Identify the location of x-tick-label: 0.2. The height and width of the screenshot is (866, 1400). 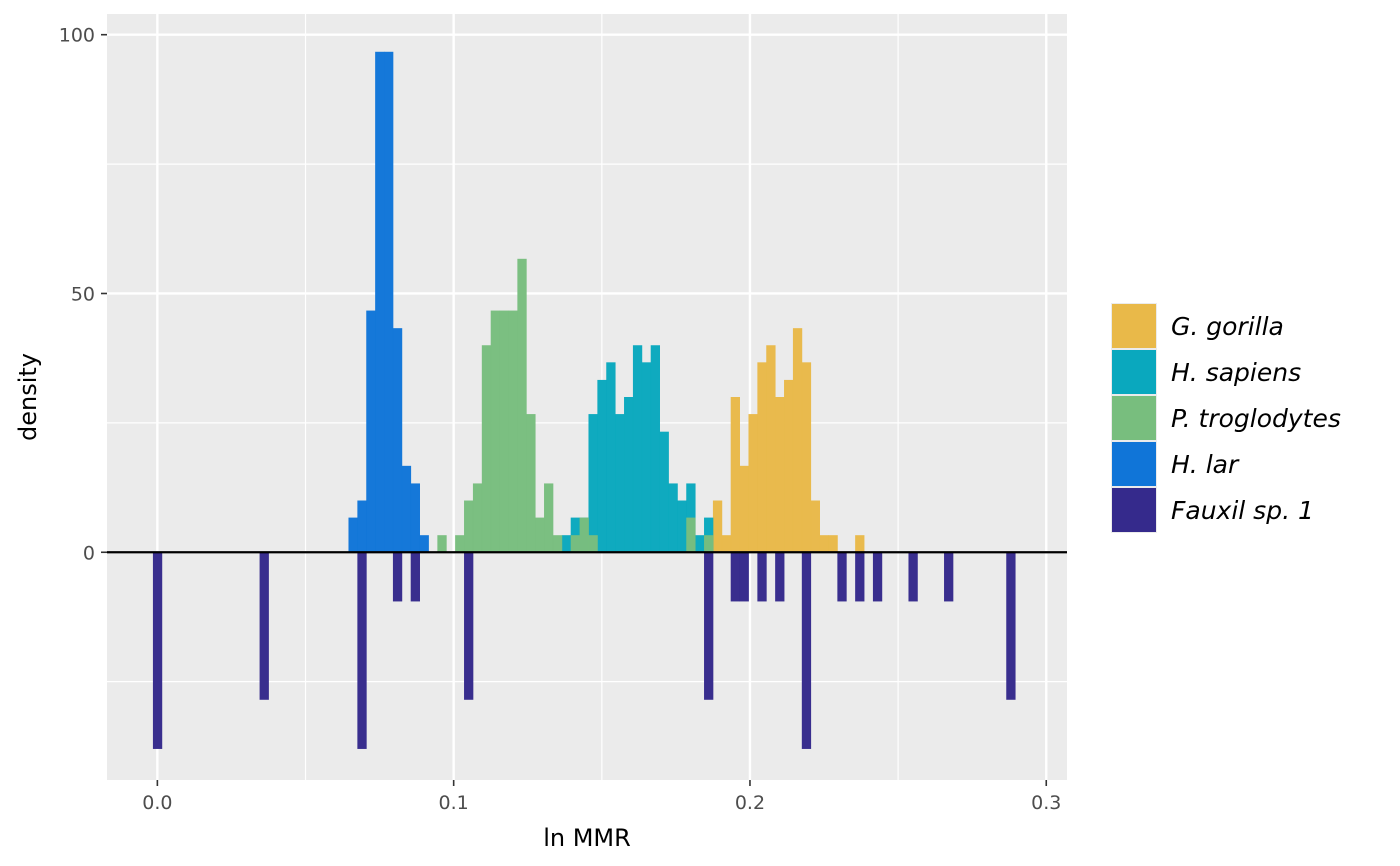
(750, 803).